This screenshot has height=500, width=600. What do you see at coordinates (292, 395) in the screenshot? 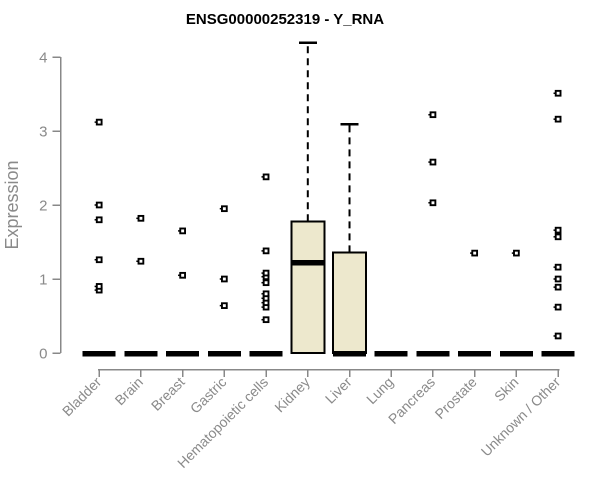
I see `x-tick-label: Kidney` at bounding box center [292, 395].